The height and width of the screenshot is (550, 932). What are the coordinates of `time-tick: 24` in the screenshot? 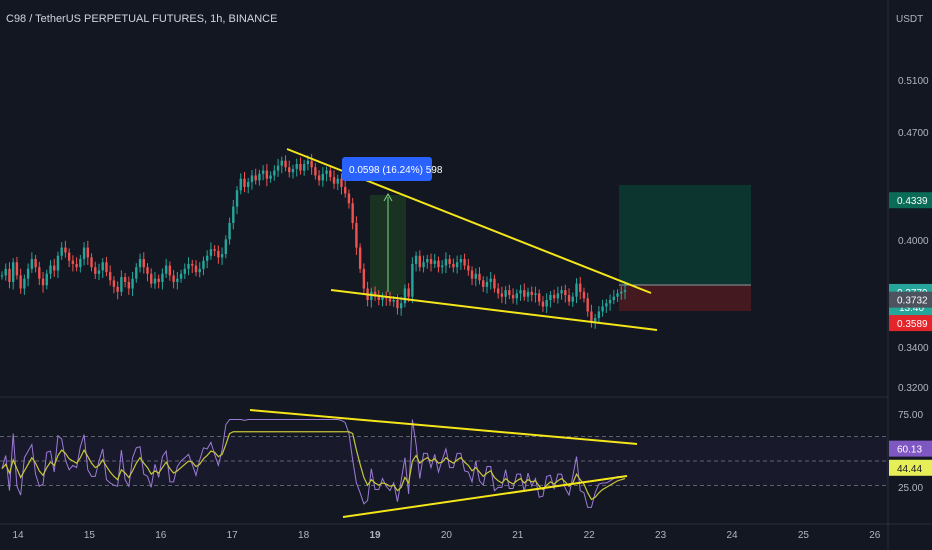 It's located at (732, 535).